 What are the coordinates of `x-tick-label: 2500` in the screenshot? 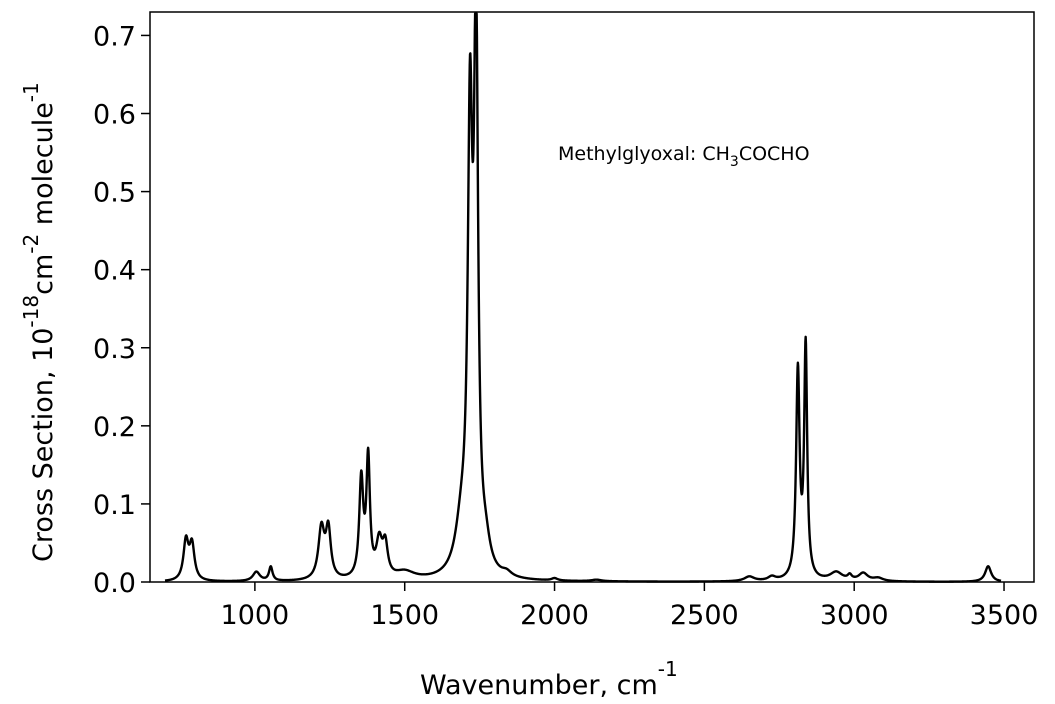 It's located at (704, 615).